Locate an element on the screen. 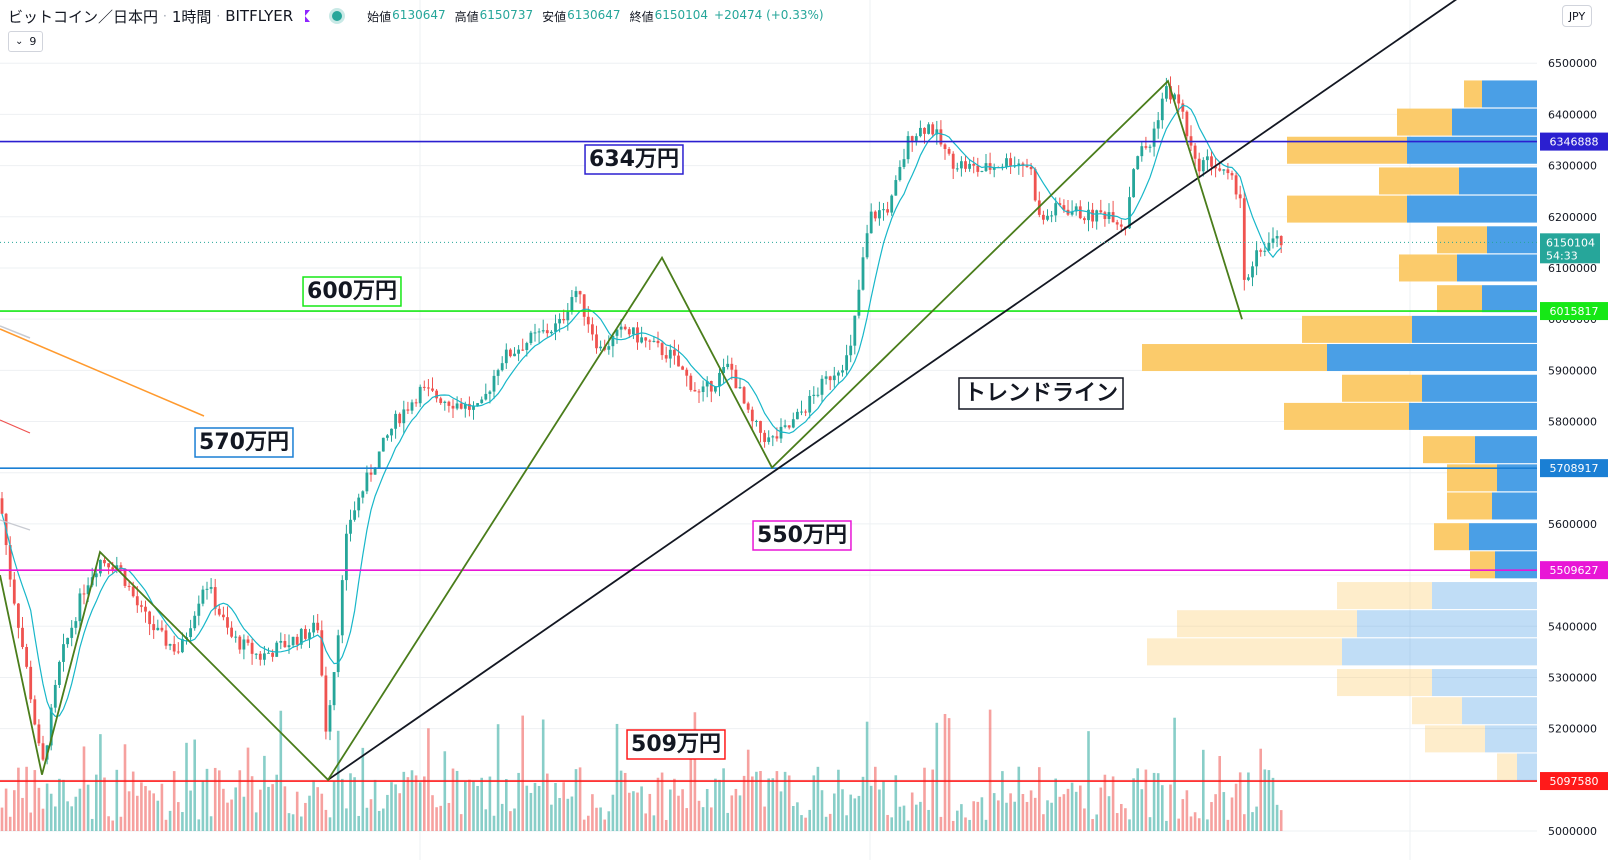 This screenshot has height=860, width=1613. indicator-legend-toggle: ⌄ 9 is located at coordinates (26, 41).